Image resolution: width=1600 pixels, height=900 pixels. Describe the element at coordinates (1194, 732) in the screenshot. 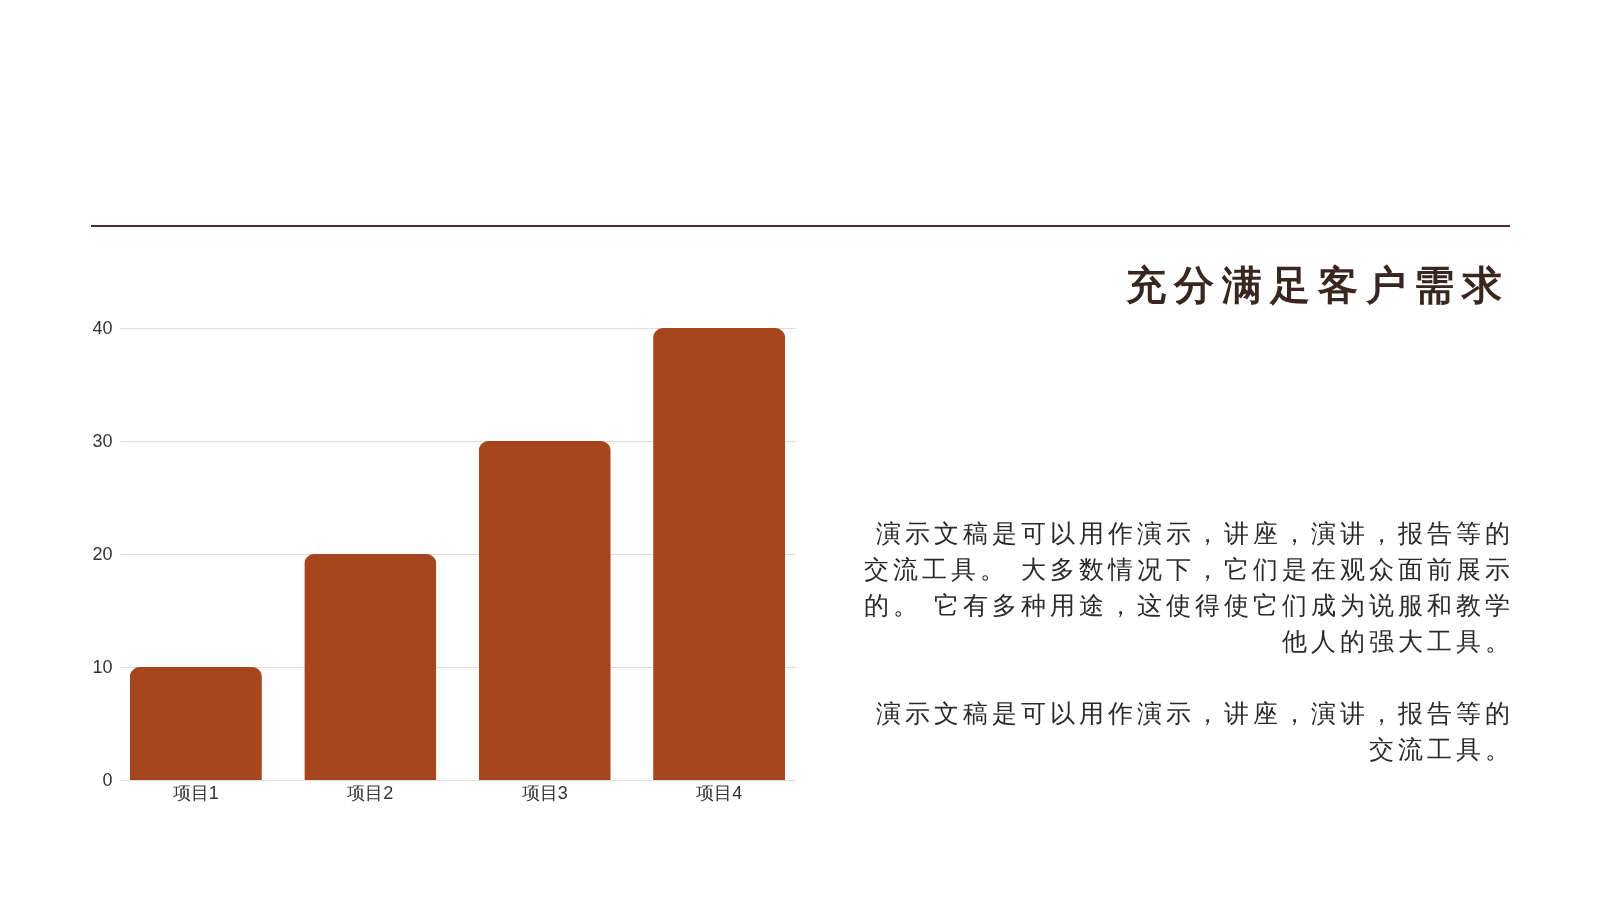

I see `text: 演示文稿是可以用作演示，讲座，演讲，报告等的交流工具。` at that location.